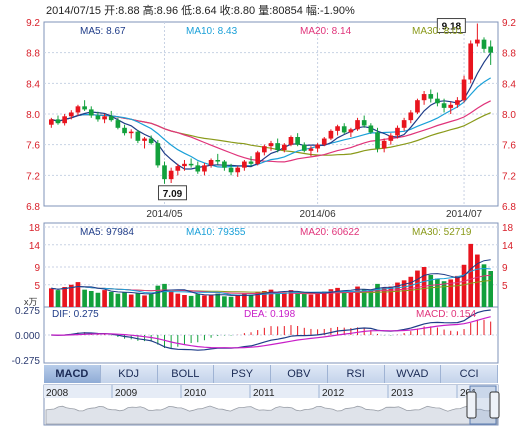 This screenshot has height=430, width=518. What do you see at coordinates (509, 146) in the screenshot?
I see `price-ytick-right: 7.6` at bounding box center [509, 146].